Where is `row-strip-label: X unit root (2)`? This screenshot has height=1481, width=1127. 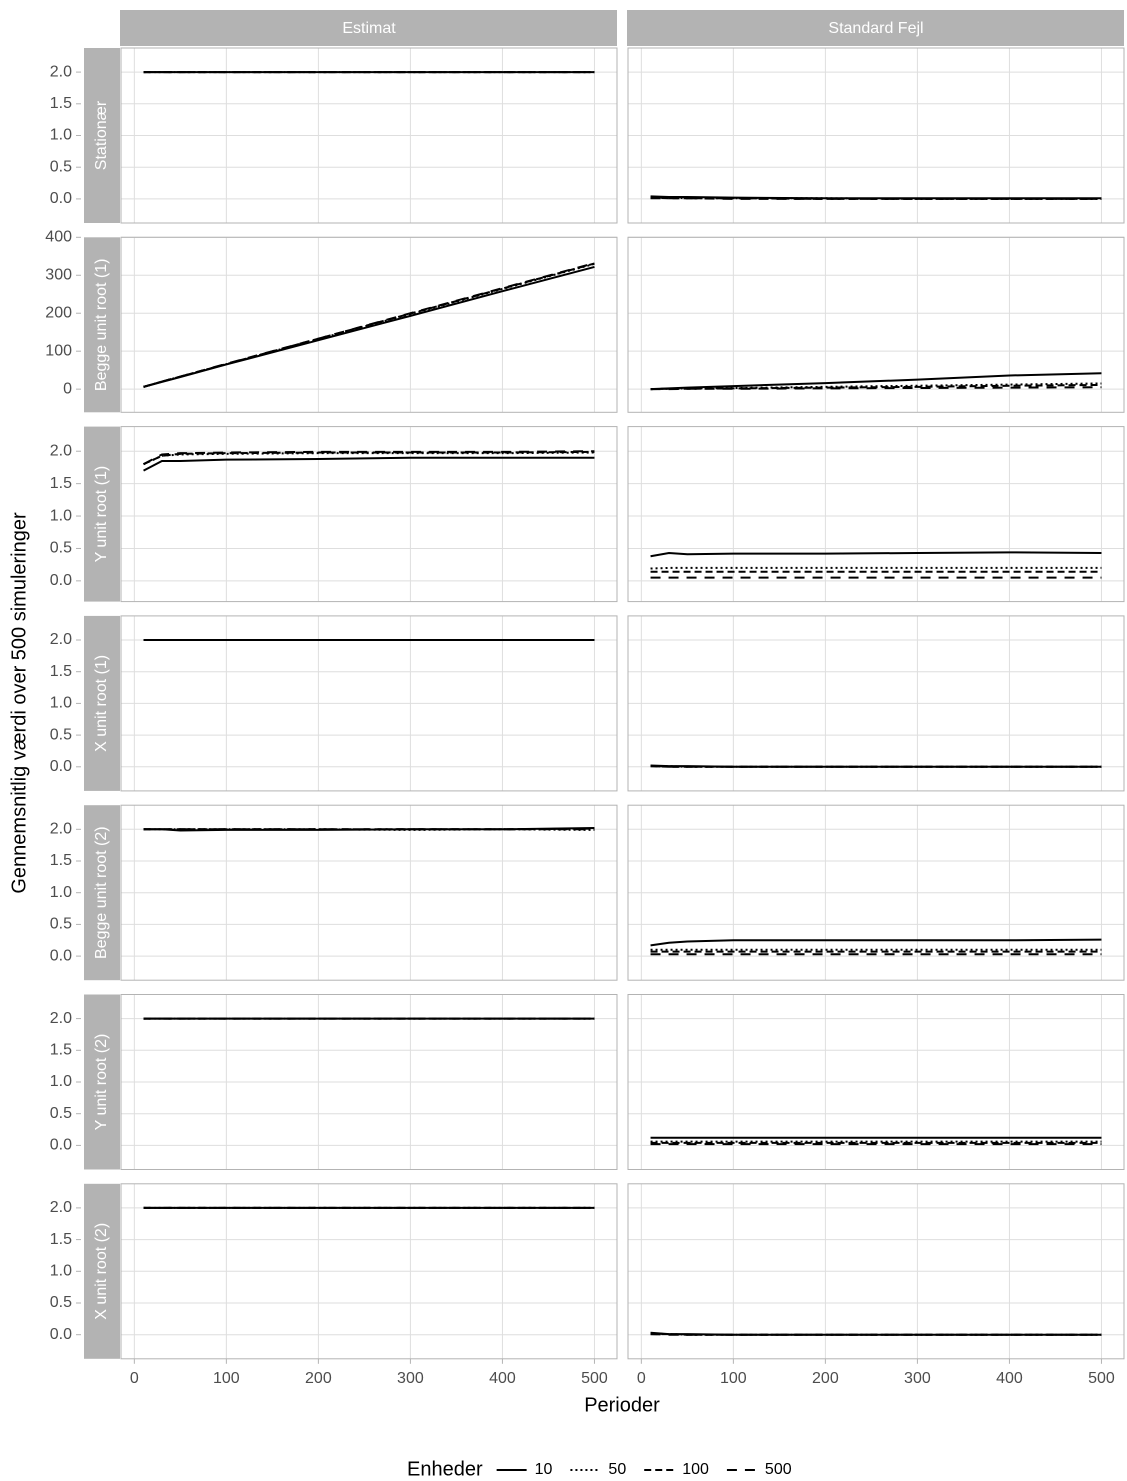
row-strip-label: X unit root (2) is located at coordinates (101, 1271).